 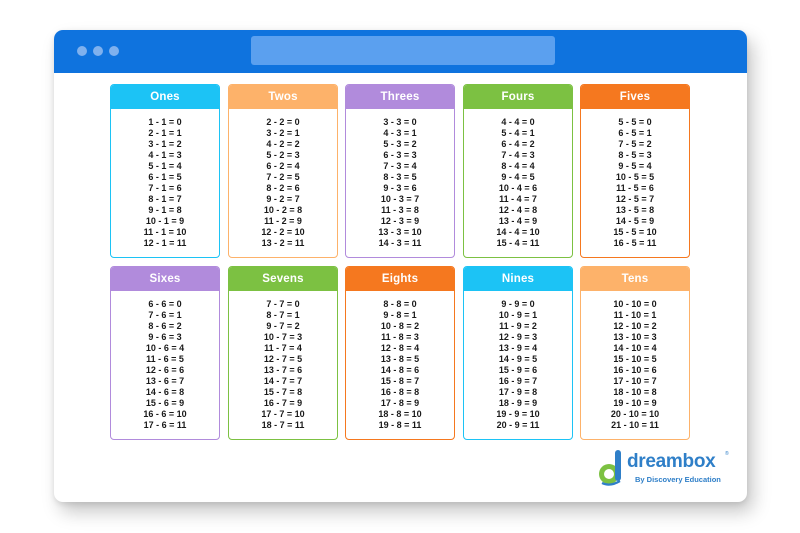 What do you see at coordinates (518, 337) in the screenshot?
I see `fact-row: 12 - 9 = 3` at bounding box center [518, 337].